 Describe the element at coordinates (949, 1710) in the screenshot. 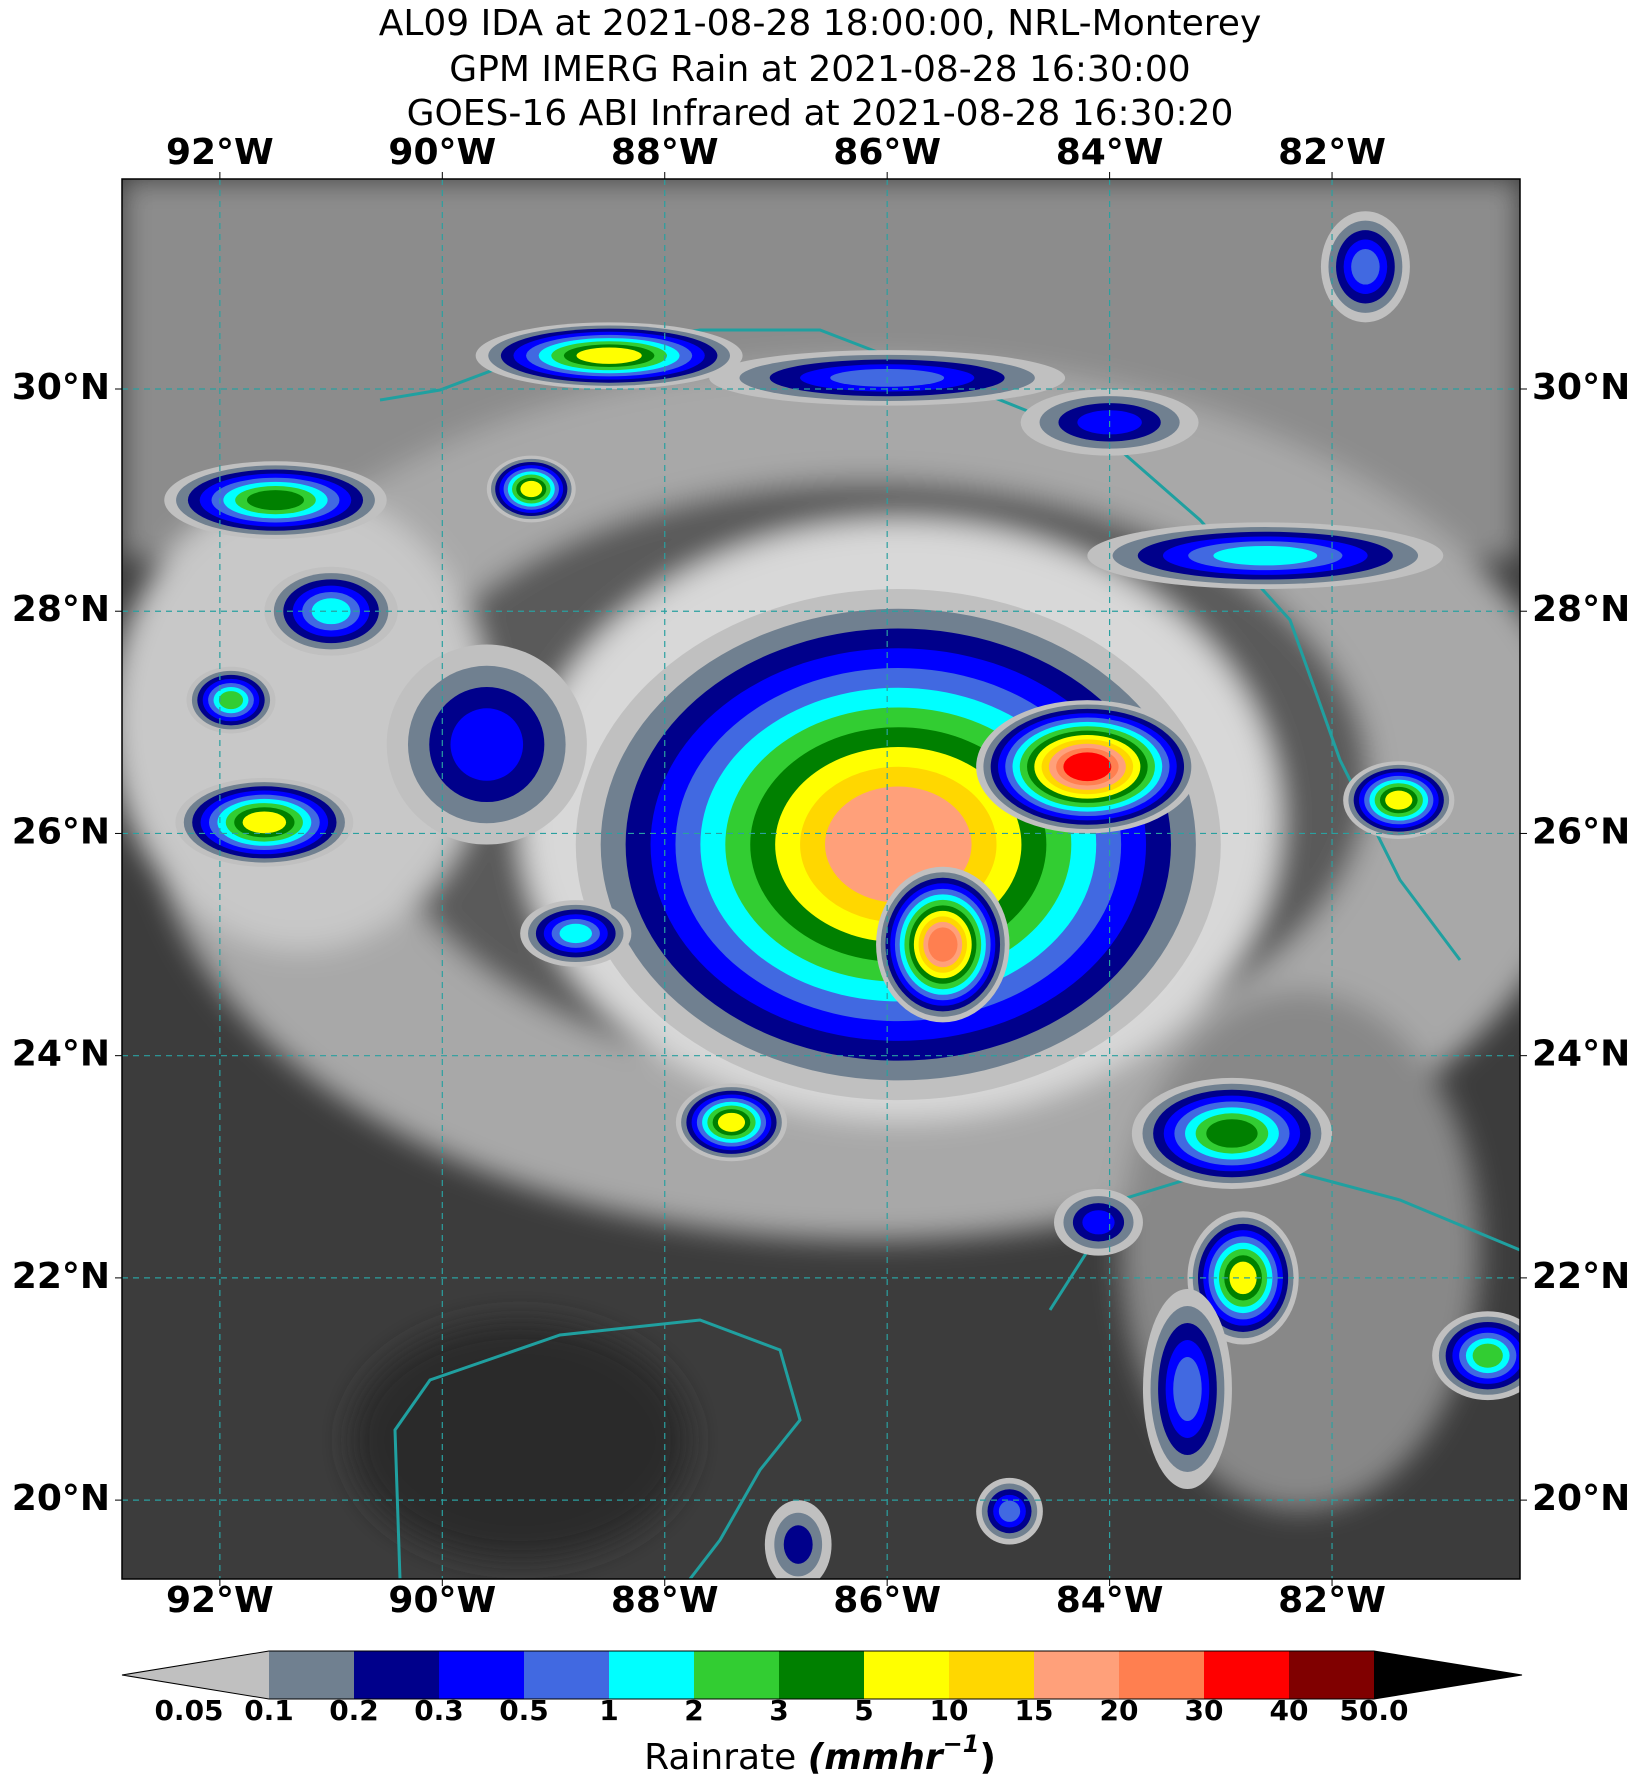

I see `colorbar-tick-label: 10` at that location.